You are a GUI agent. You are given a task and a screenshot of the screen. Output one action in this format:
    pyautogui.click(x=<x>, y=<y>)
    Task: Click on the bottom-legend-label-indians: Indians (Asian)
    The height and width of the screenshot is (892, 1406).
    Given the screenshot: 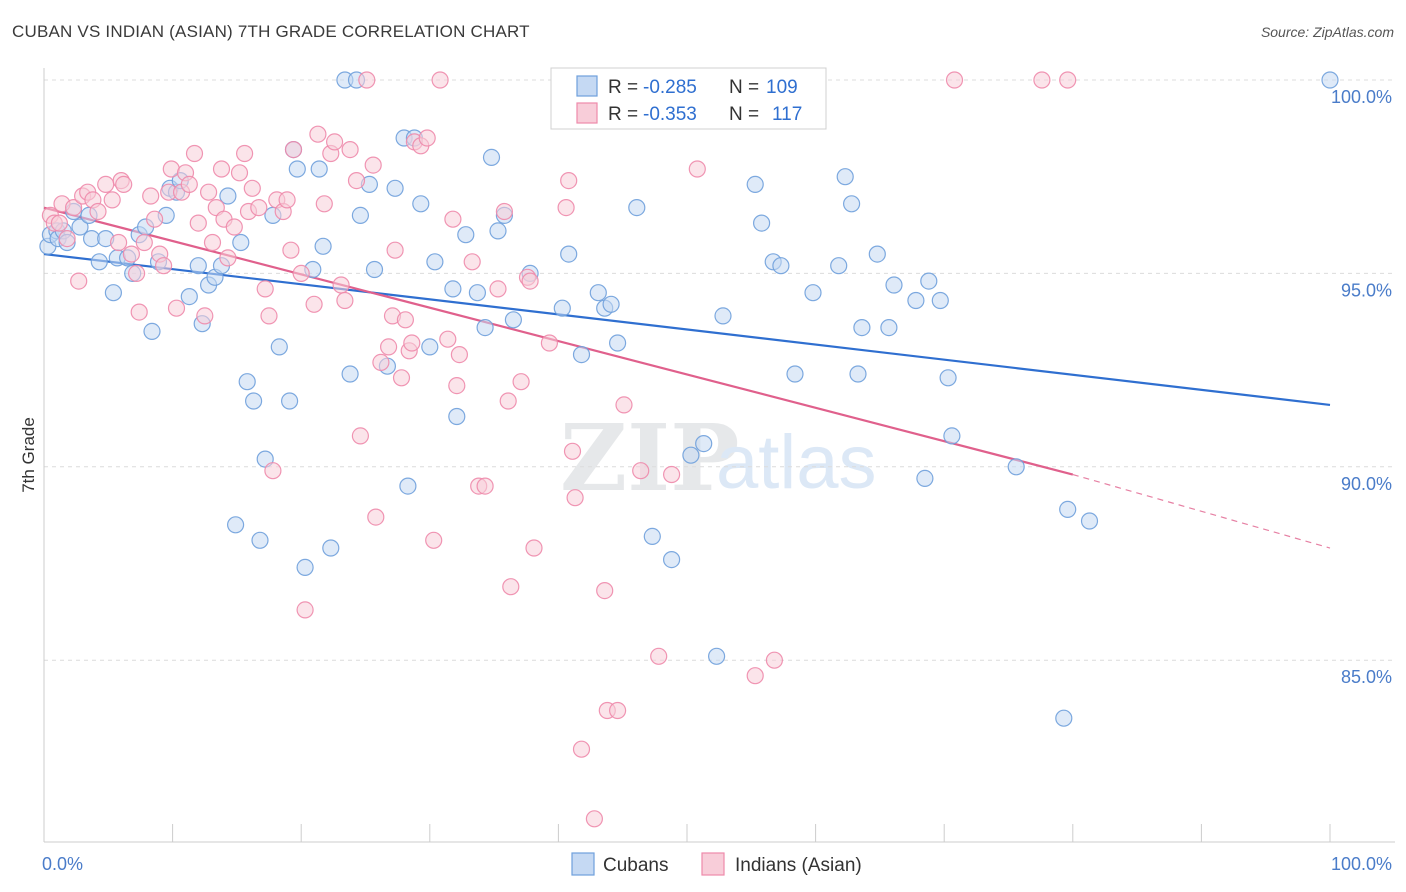 What is the action you would take?
    pyautogui.click(x=798, y=865)
    